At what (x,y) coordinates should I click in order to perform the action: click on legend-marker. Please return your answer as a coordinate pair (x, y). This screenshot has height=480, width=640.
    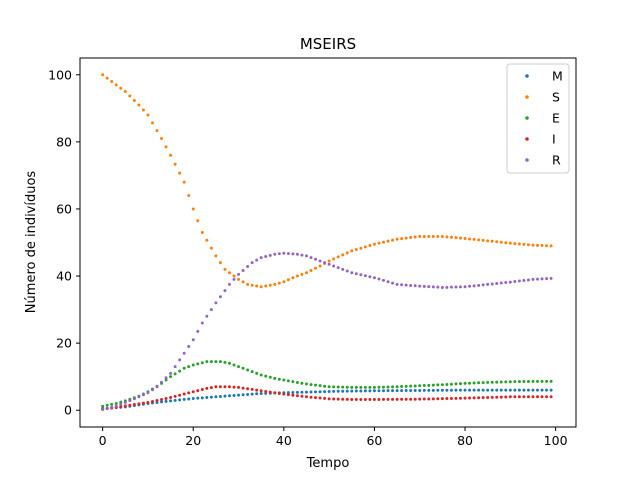
    Looking at the image, I should click on (527, 118).